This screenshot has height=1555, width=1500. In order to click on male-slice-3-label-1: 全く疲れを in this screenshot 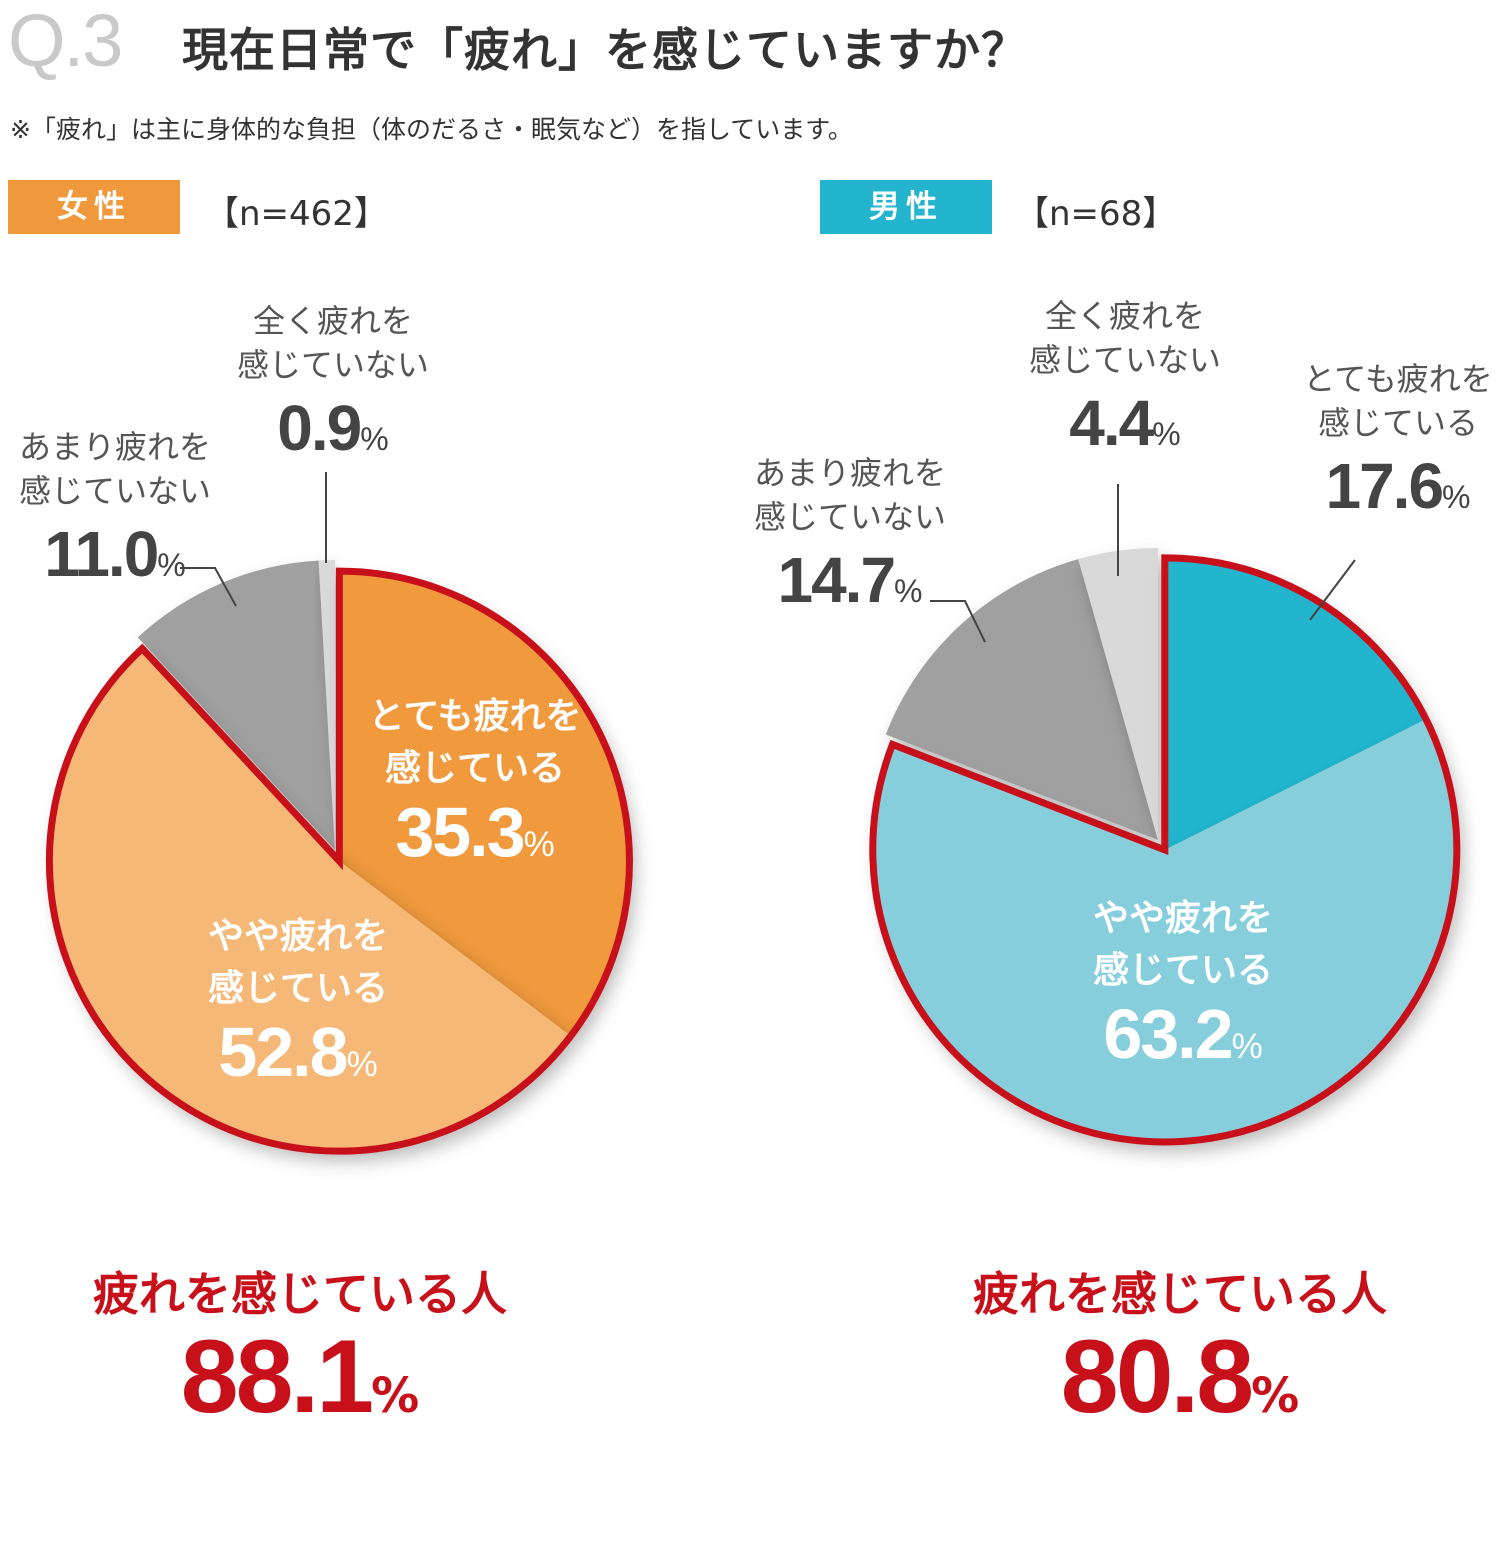, I will do `click(1125, 316)`.